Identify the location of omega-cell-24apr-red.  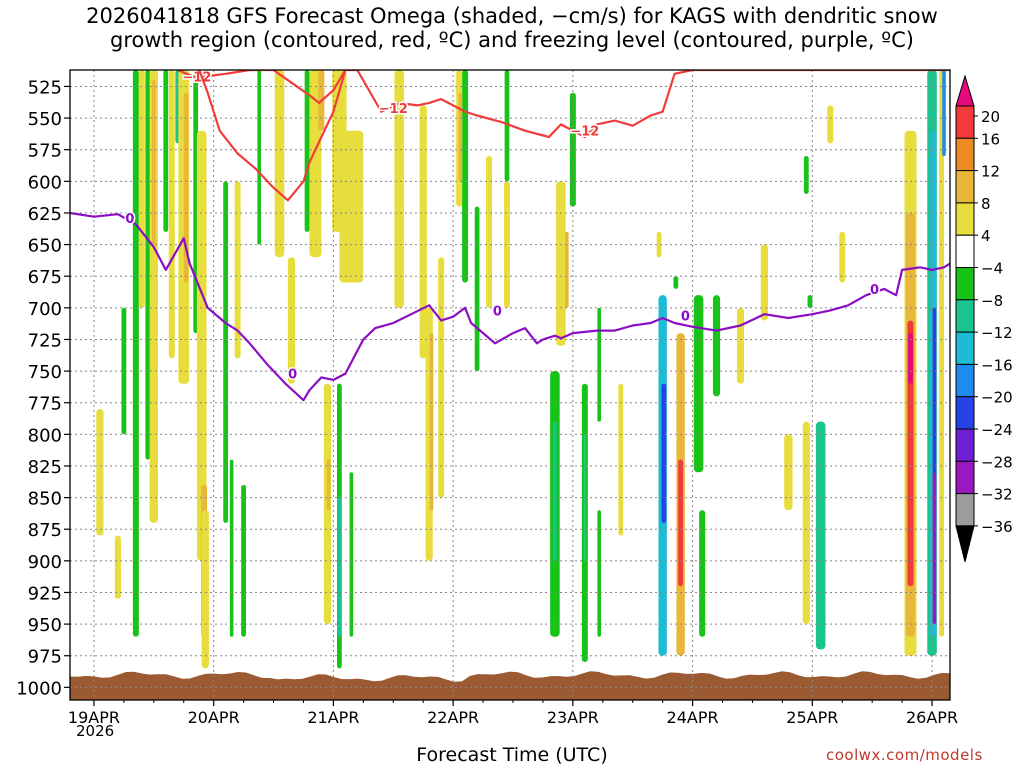
(681, 523).